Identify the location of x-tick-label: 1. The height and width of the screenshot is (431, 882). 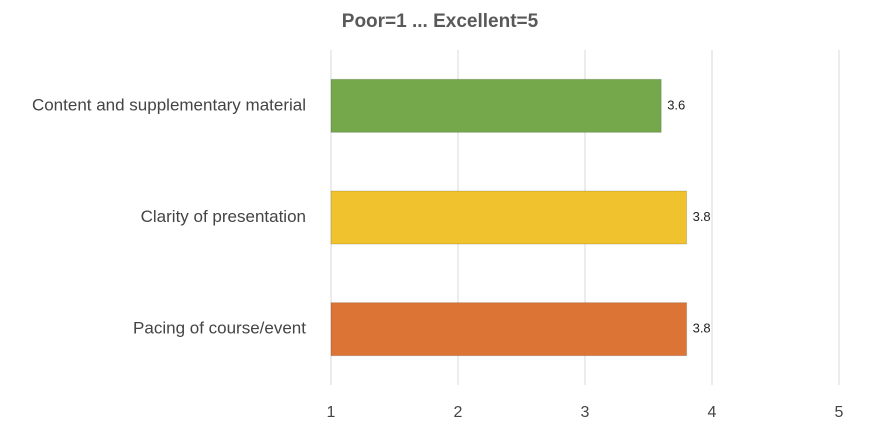
(331, 412).